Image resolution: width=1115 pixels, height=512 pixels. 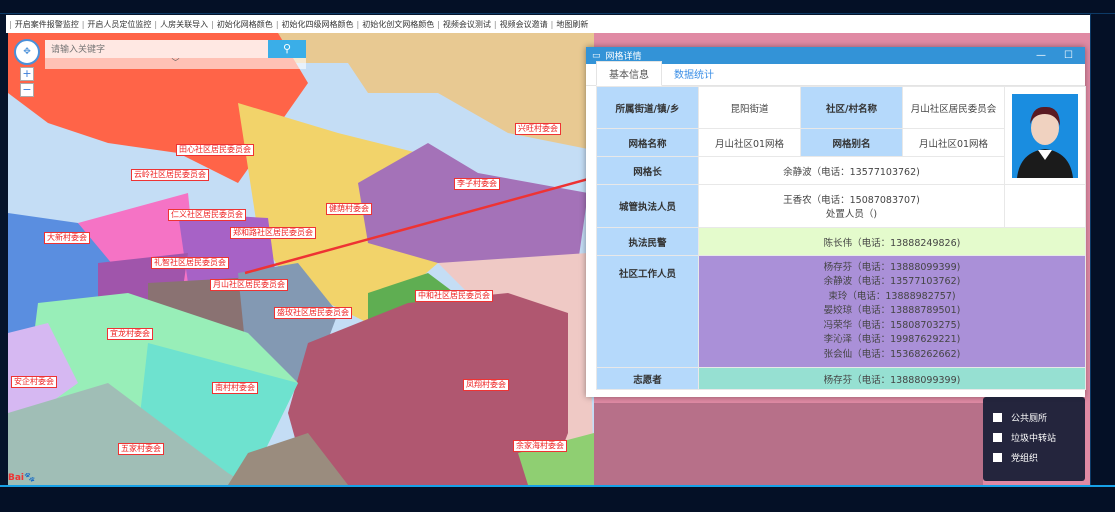 What do you see at coordinates (851, 142) in the screenshot?
I see `grid-alias-label: 网格别名` at bounding box center [851, 142].